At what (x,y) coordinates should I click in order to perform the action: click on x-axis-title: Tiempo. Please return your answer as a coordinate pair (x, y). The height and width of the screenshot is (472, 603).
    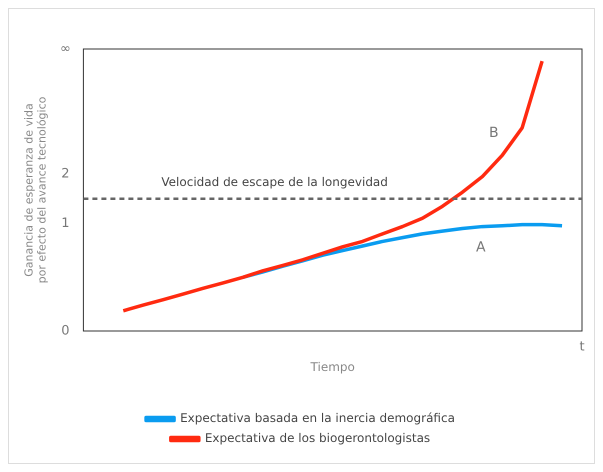
    Looking at the image, I should click on (332, 367).